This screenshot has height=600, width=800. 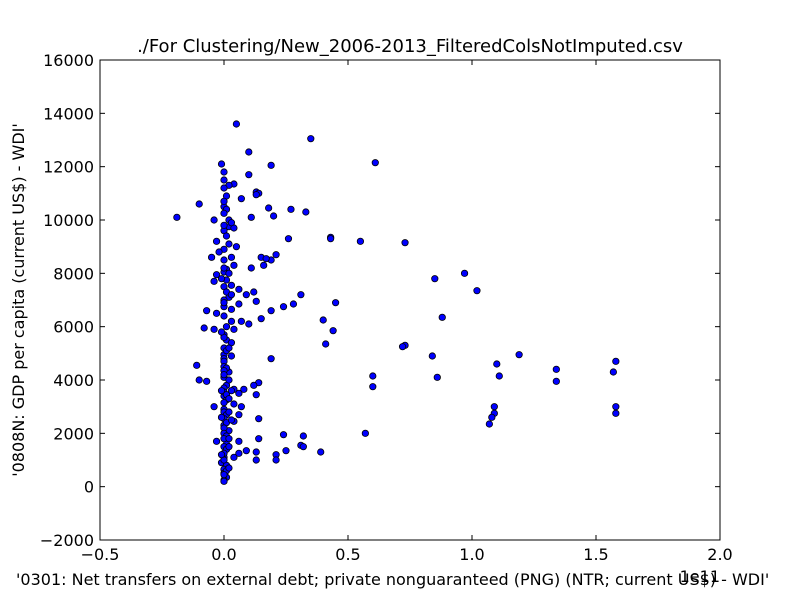 I want to click on y-tick-label: 12000, so click(x=68, y=167).